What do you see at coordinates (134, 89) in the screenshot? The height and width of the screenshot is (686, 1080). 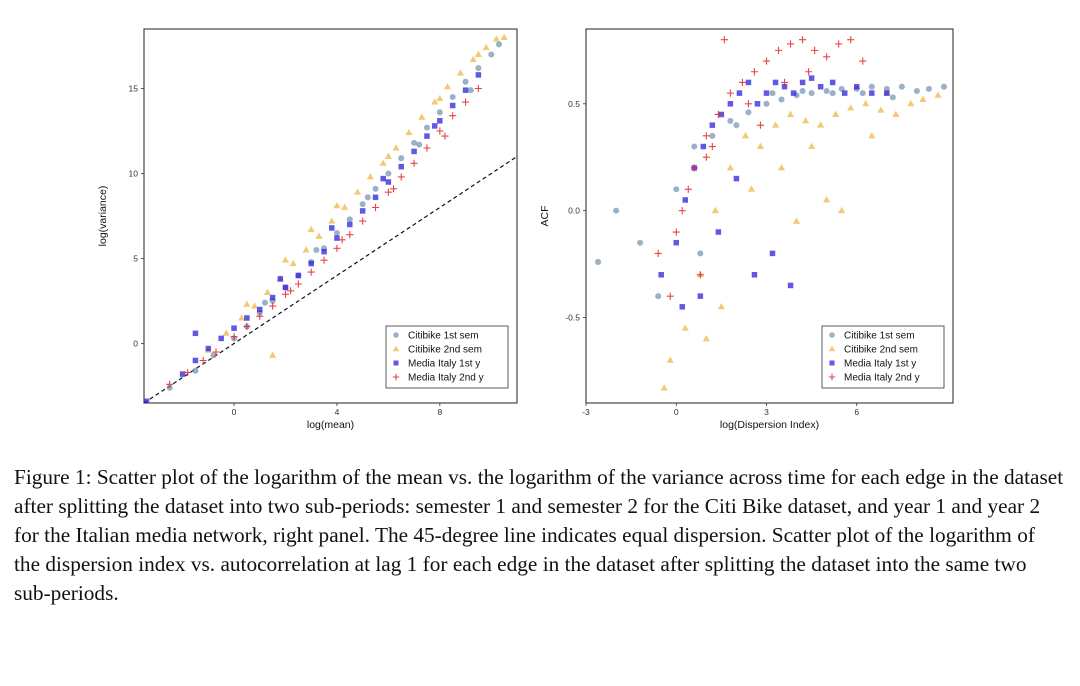 I see `y-tick-label: 15` at bounding box center [134, 89].